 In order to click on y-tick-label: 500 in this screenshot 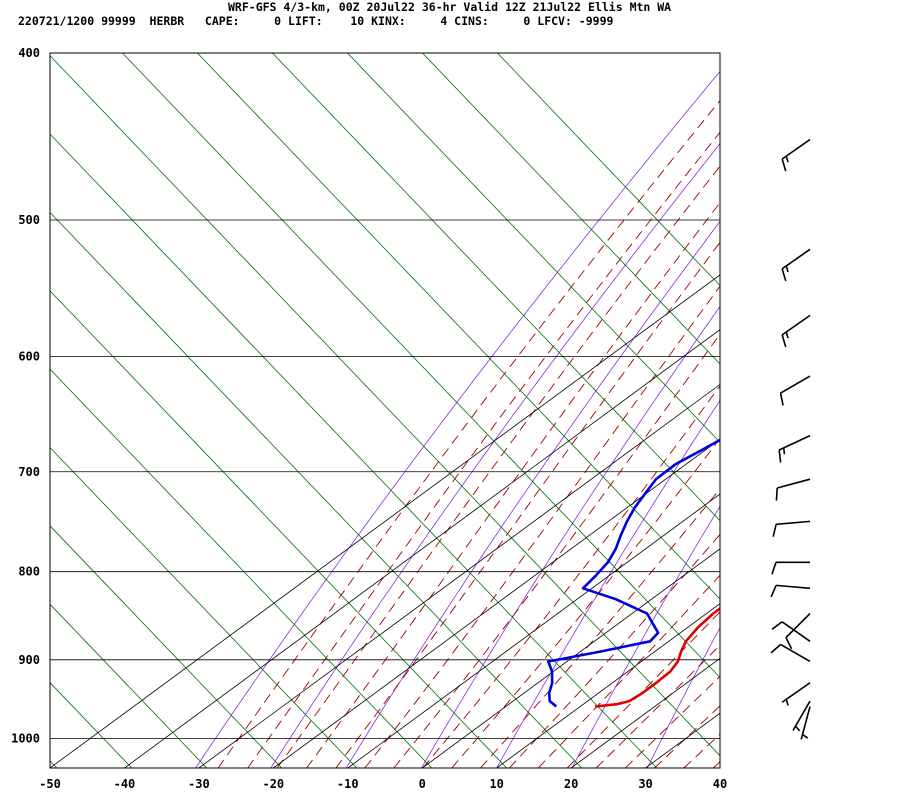, I will do `click(29, 220)`.